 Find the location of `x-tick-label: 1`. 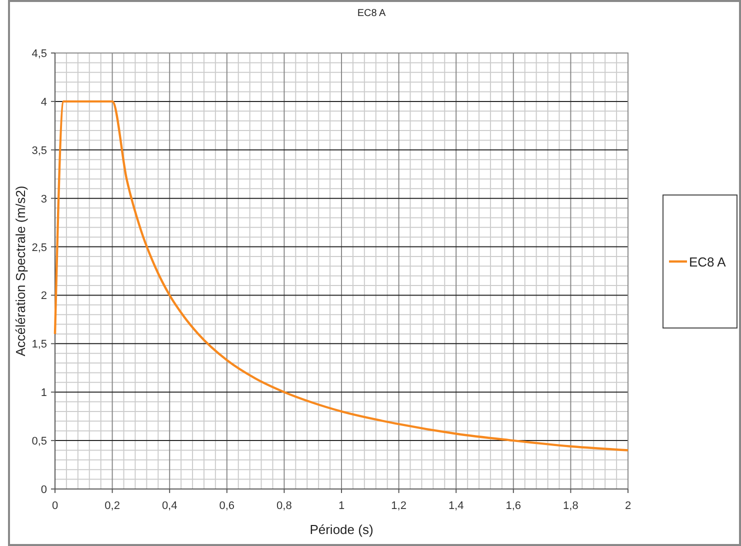

x-tick-label: 1 is located at coordinates (341, 506).